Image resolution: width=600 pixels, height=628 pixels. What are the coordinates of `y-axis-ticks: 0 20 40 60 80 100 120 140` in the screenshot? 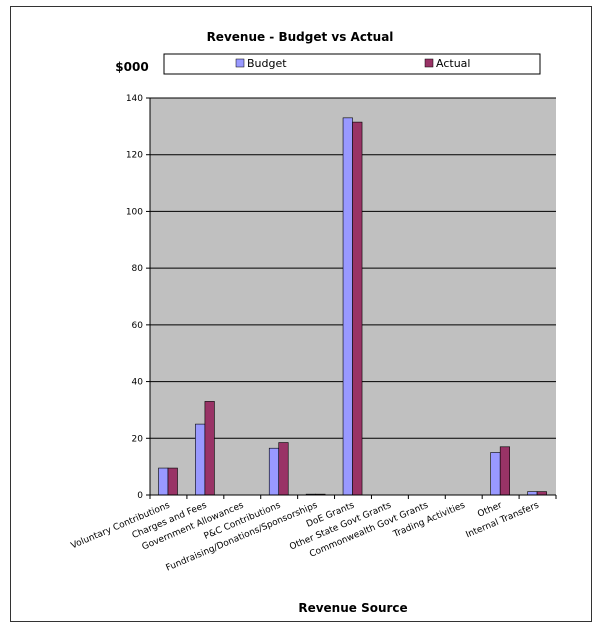 It's located at (138, 297).